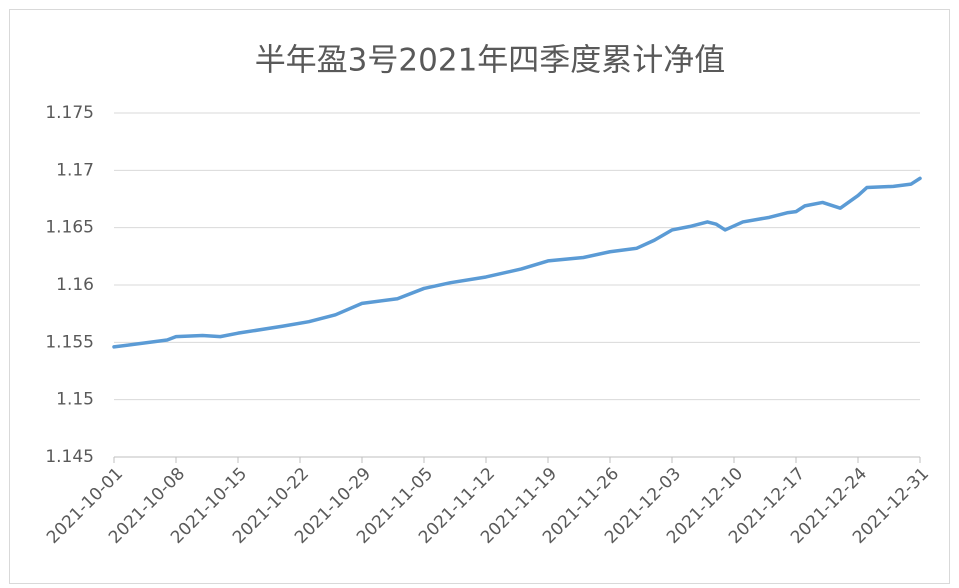 This screenshot has height=588, width=959. Describe the element at coordinates (69, 457) in the screenshot. I see `y-tick-label: 1.145` at that location.